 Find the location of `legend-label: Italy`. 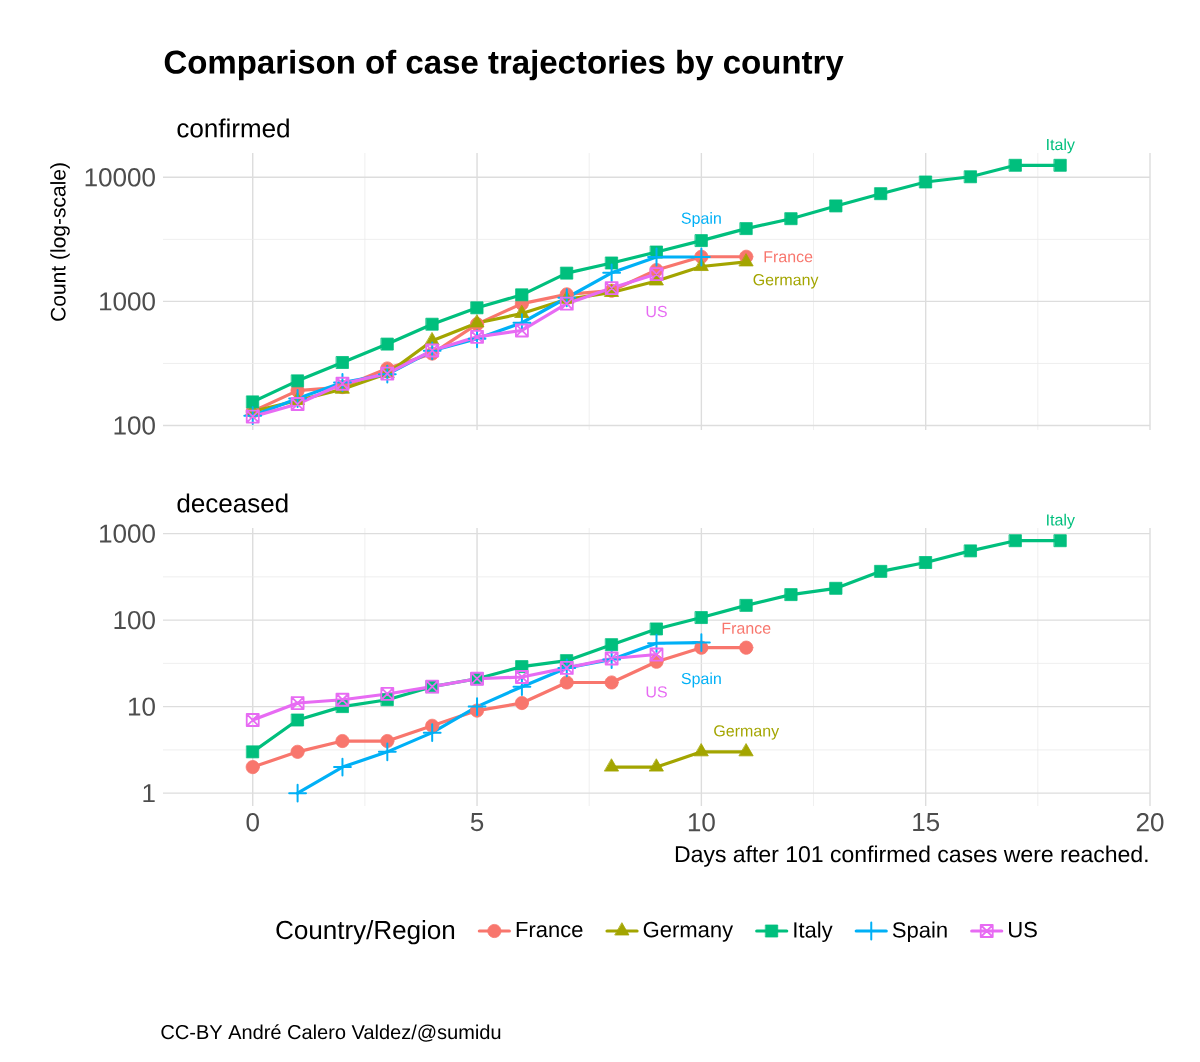

legend-label: Italy is located at coordinates (813, 932).